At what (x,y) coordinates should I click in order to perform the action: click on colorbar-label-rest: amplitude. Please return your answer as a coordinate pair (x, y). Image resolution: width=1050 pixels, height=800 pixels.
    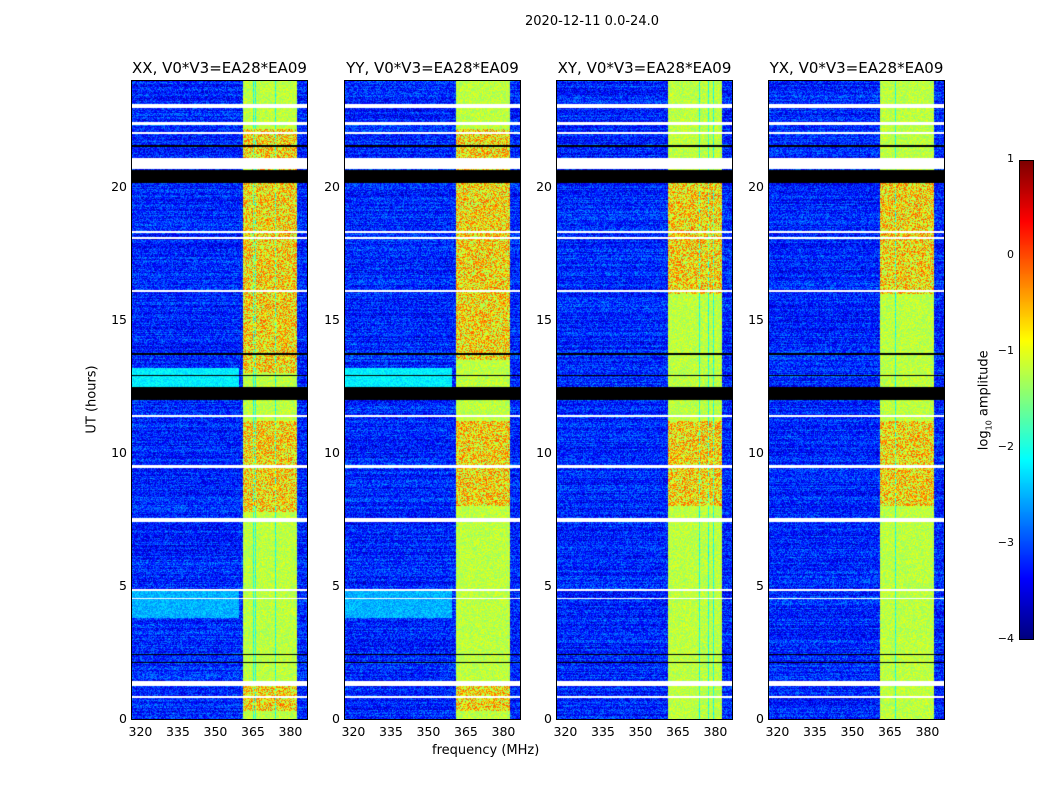
    Looking at the image, I should click on (984, 385).